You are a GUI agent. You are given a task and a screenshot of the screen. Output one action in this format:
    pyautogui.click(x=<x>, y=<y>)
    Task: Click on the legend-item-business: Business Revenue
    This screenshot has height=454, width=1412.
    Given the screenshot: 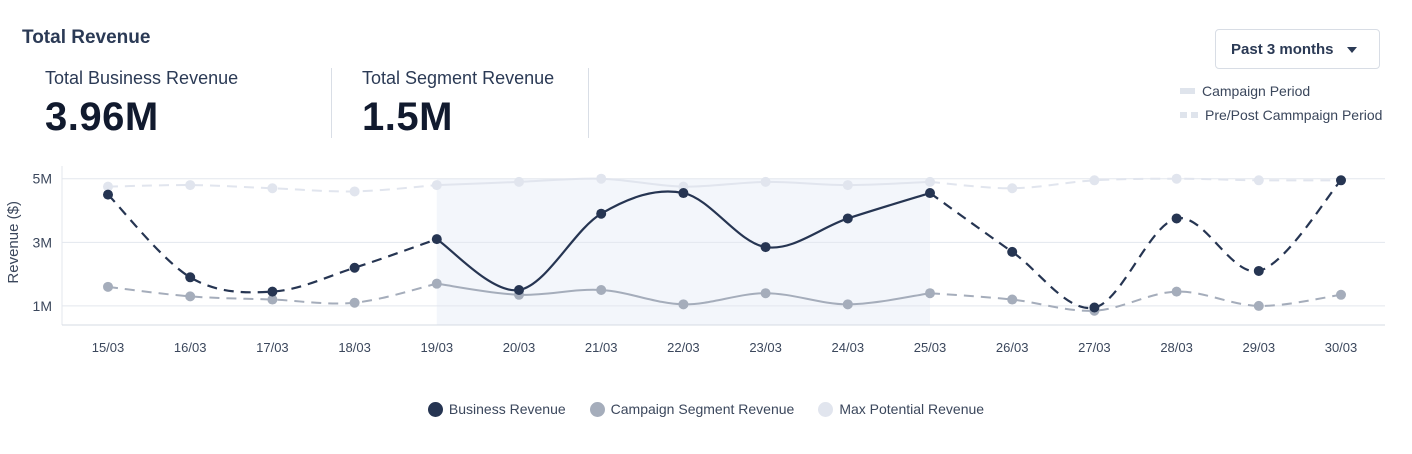 What is the action you would take?
    pyautogui.click(x=496, y=409)
    